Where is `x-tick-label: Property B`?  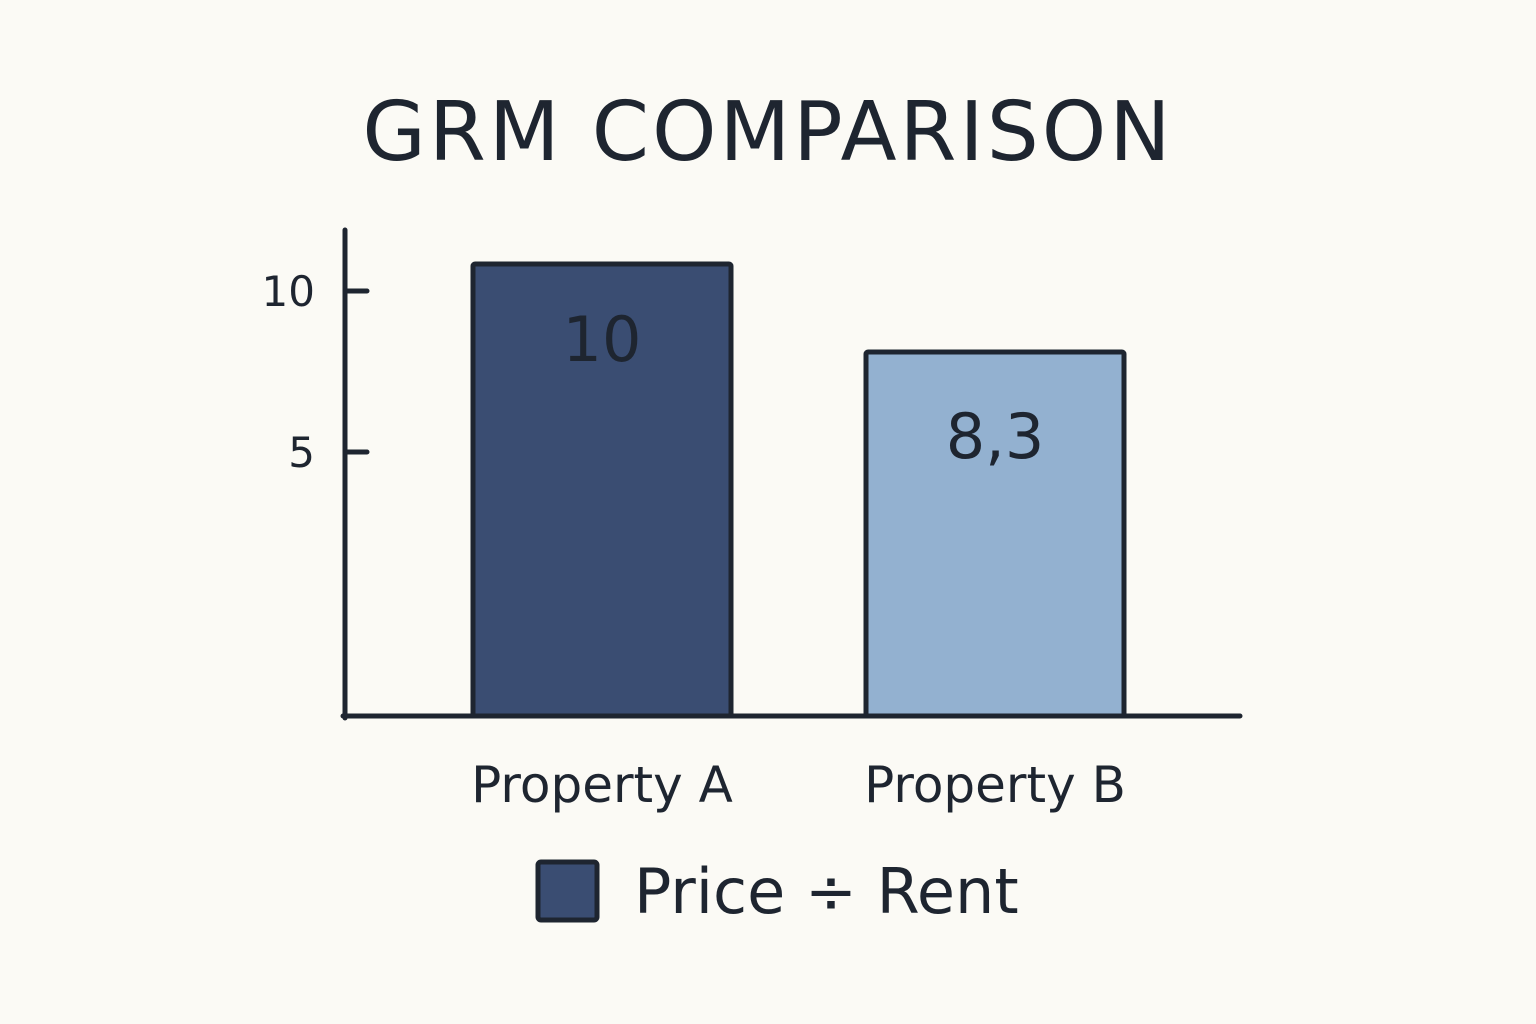 x-tick-label: Property B is located at coordinates (995, 785).